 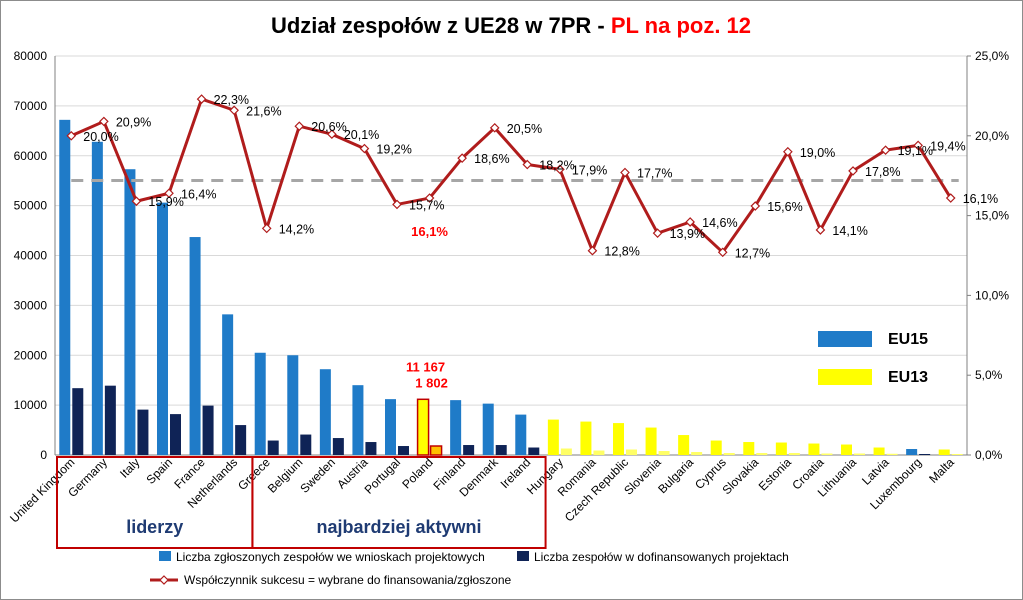 I want to click on success-rate-label: 22,3%, so click(x=231, y=100).